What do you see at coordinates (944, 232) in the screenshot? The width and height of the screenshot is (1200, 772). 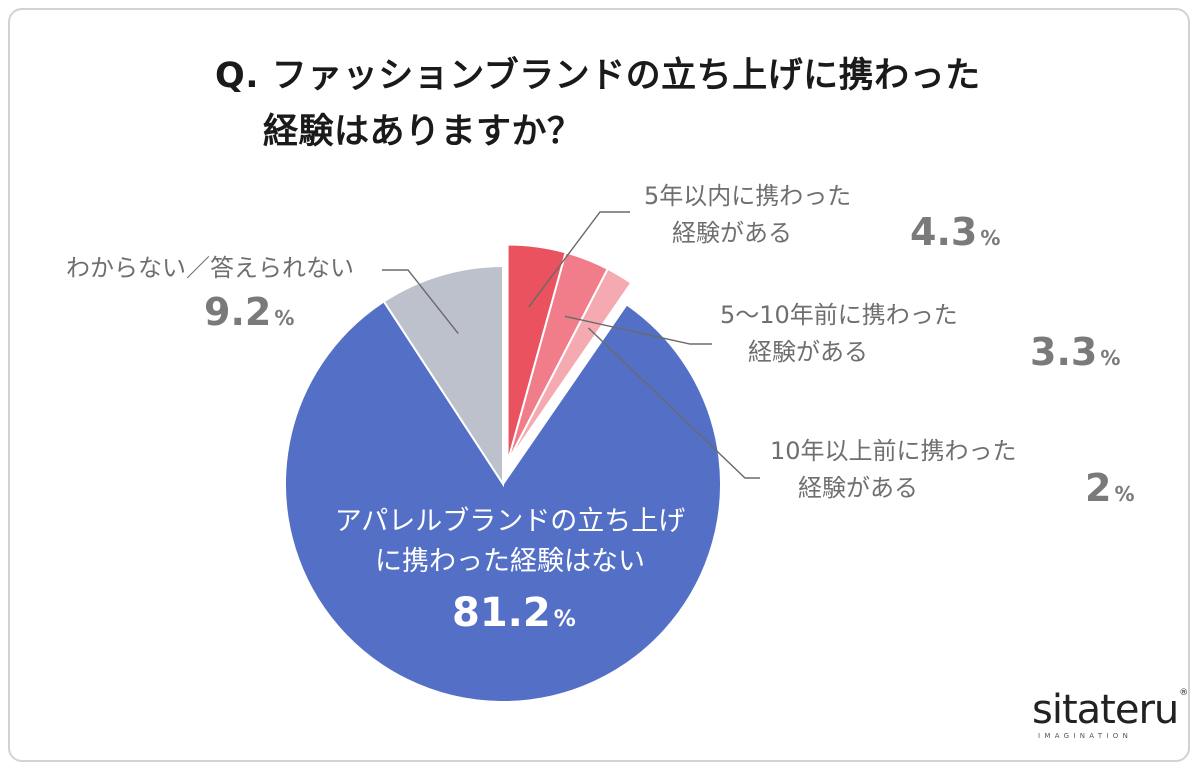 I see `slice-value-5yr-number: 4.3` at bounding box center [944, 232].